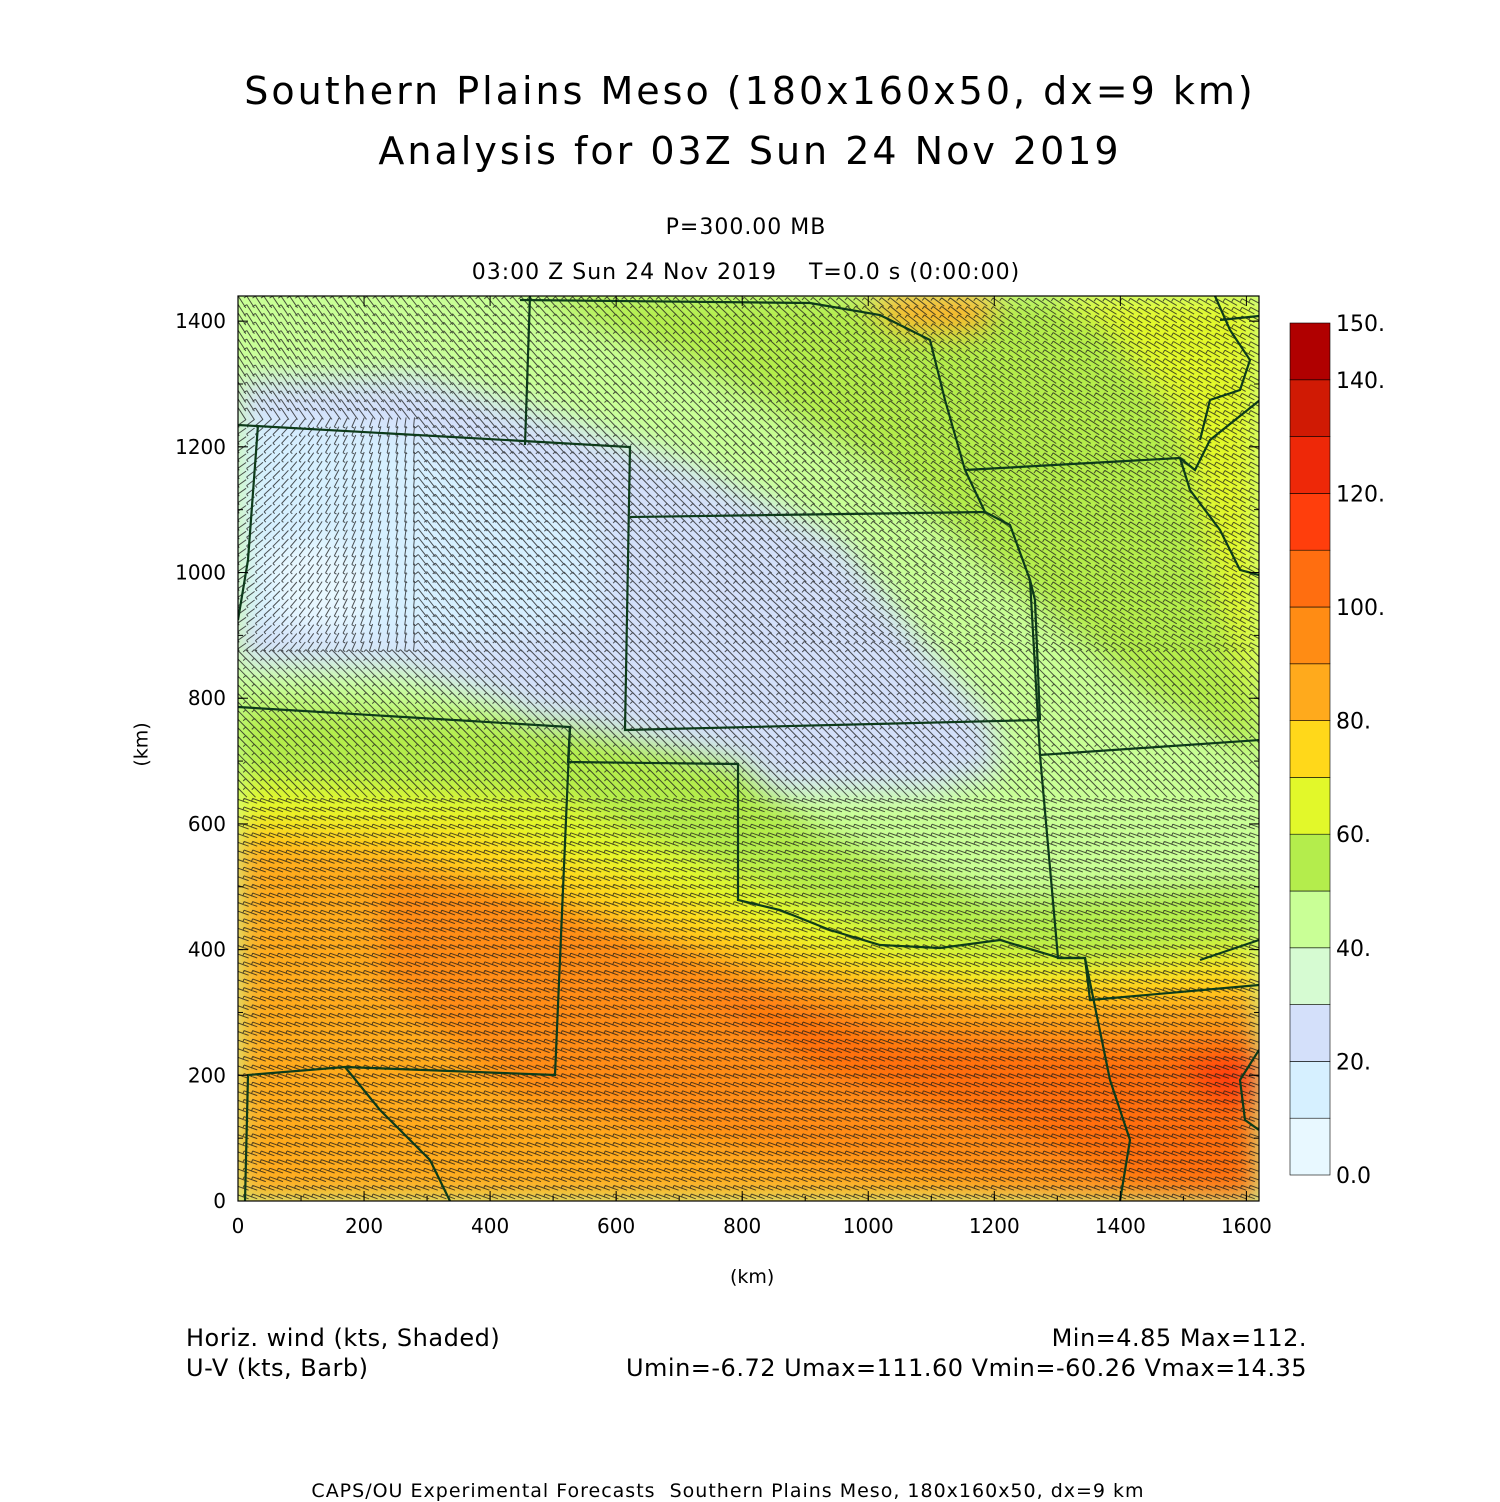 The height and width of the screenshot is (1502, 1500). Describe the element at coordinates (1360, 494) in the screenshot. I see `colorbar-label: 120.` at that location.